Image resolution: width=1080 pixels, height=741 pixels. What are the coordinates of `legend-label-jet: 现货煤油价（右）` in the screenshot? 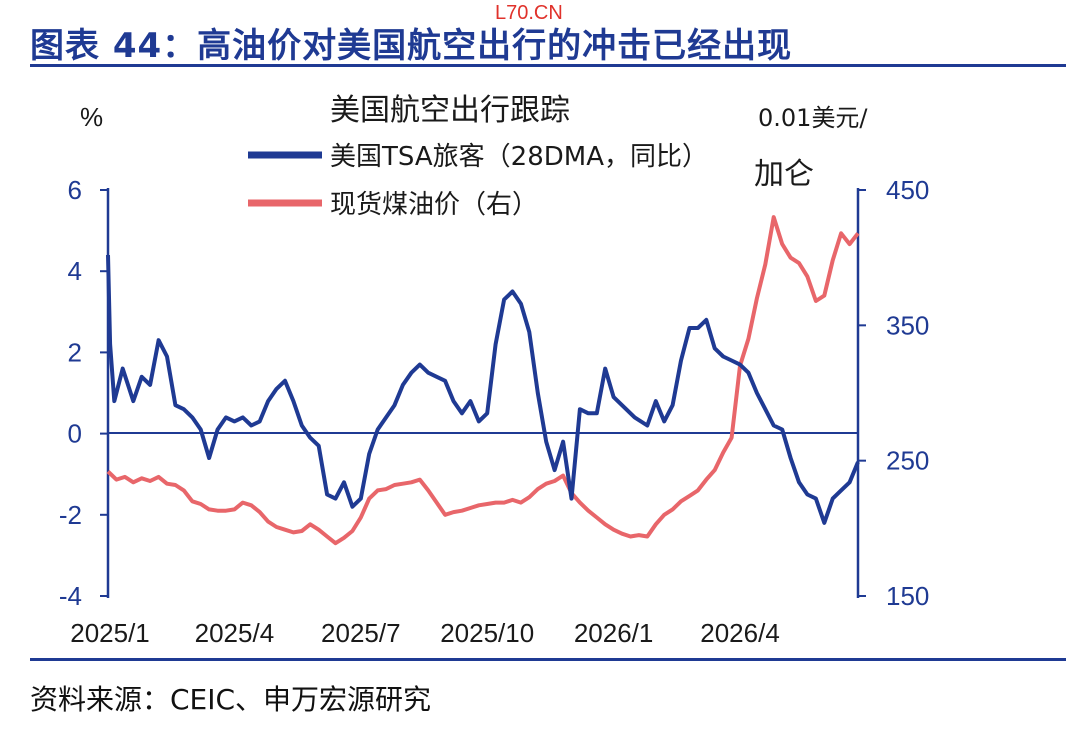 It's located at (434, 205).